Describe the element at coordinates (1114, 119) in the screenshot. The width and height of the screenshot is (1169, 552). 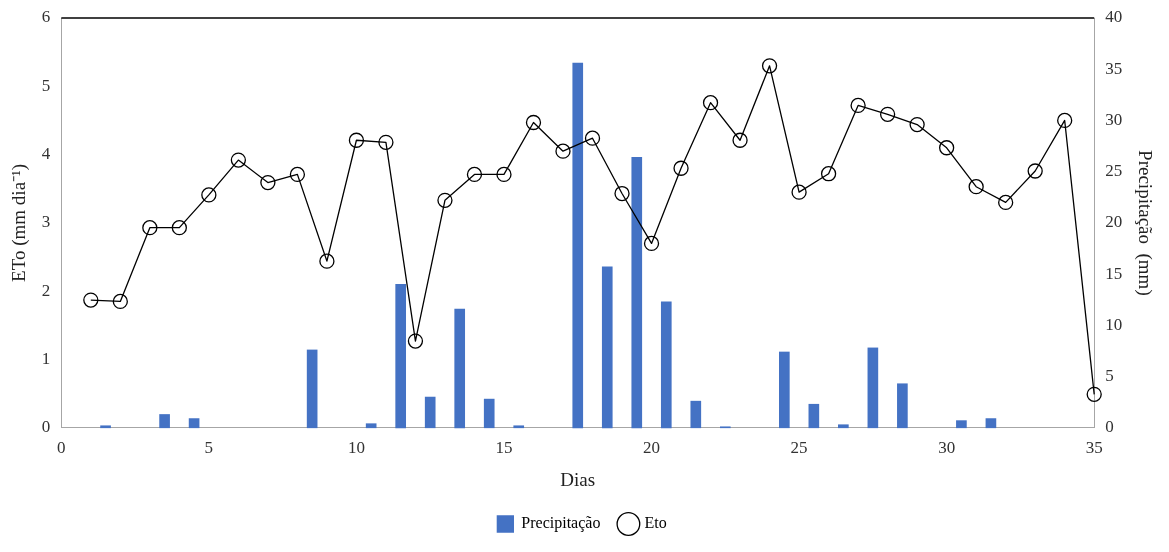
I see `y2-tick-label: 30` at that location.